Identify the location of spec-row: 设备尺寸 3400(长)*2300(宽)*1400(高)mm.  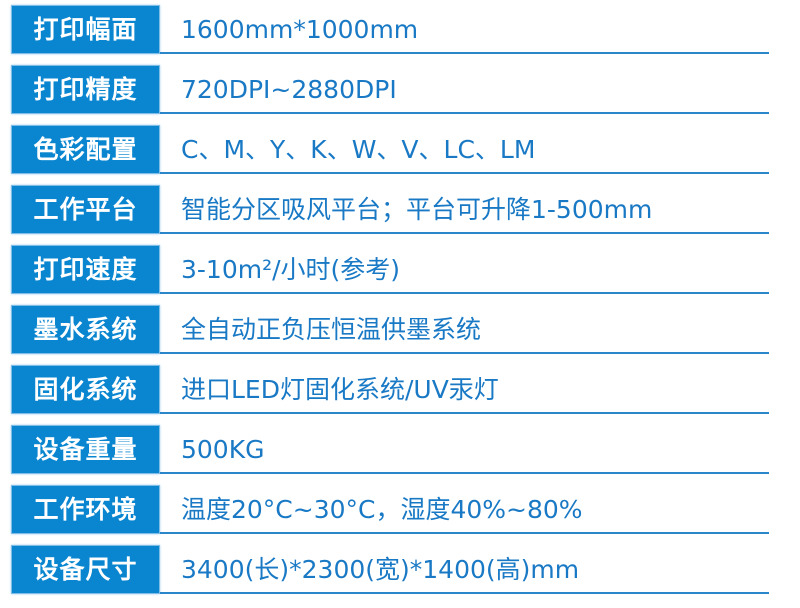
(390, 569).